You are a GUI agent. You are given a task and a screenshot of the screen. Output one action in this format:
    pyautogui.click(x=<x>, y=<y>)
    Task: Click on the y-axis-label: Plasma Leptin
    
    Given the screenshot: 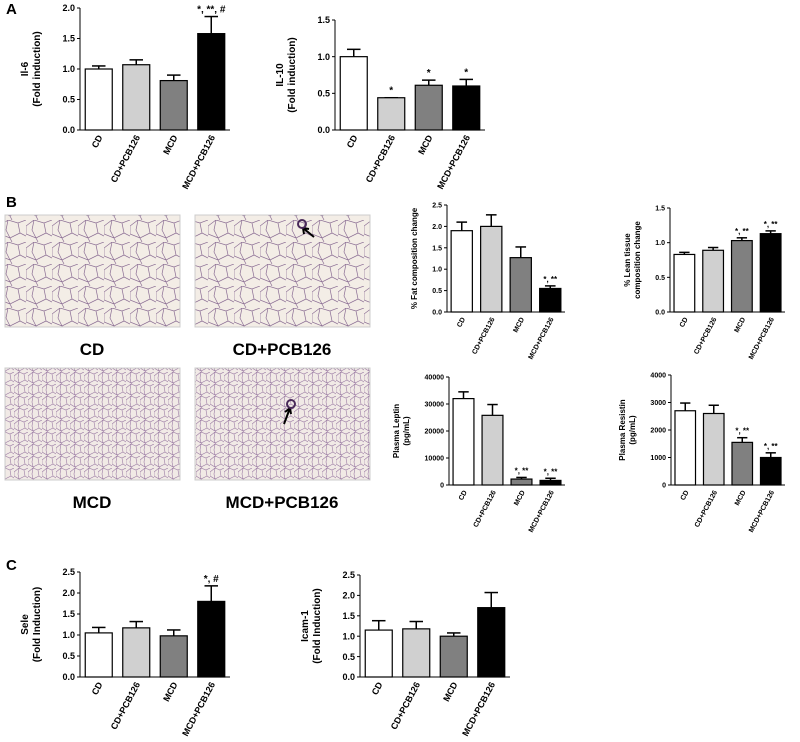 What is the action you would take?
    pyautogui.click(x=396, y=431)
    